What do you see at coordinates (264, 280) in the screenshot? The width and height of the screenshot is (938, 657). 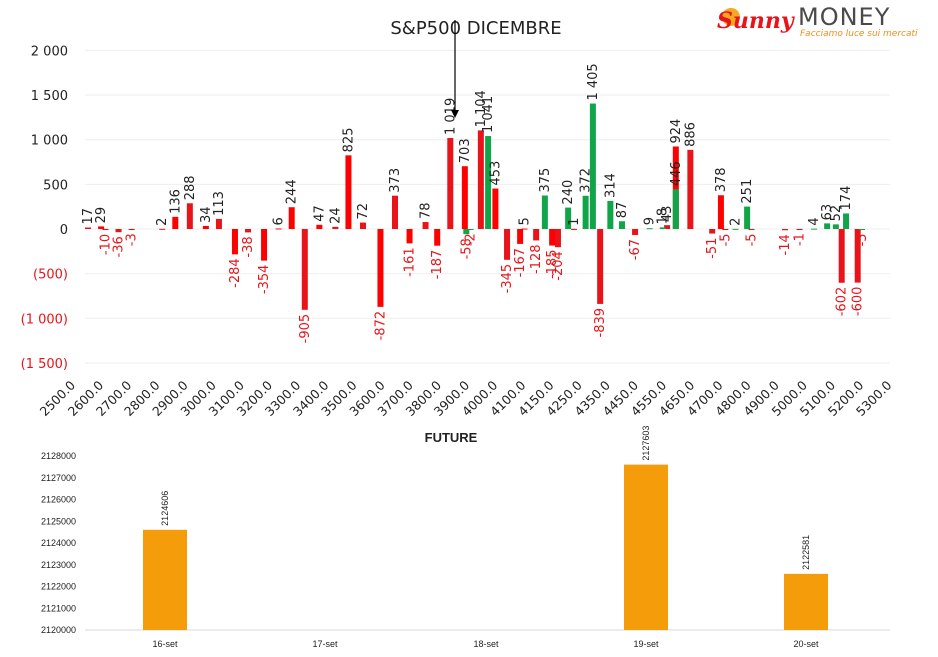 I see `data-label: -354` at bounding box center [264, 280].